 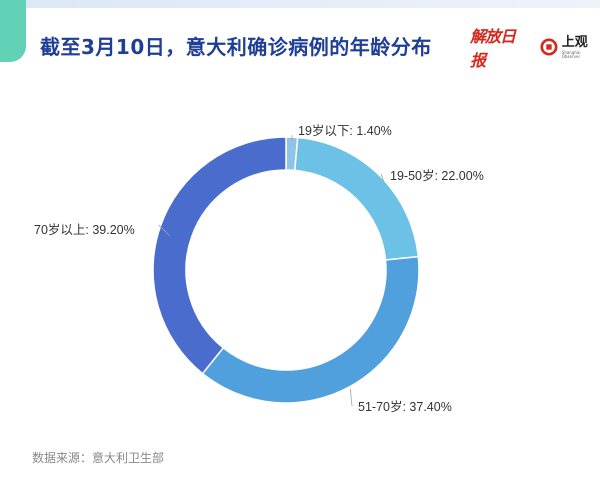 What do you see at coordinates (236, 47) in the screenshot?
I see `chart-title: 截至3月10日，意大利确诊病例的年龄分布` at bounding box center [236, 47].